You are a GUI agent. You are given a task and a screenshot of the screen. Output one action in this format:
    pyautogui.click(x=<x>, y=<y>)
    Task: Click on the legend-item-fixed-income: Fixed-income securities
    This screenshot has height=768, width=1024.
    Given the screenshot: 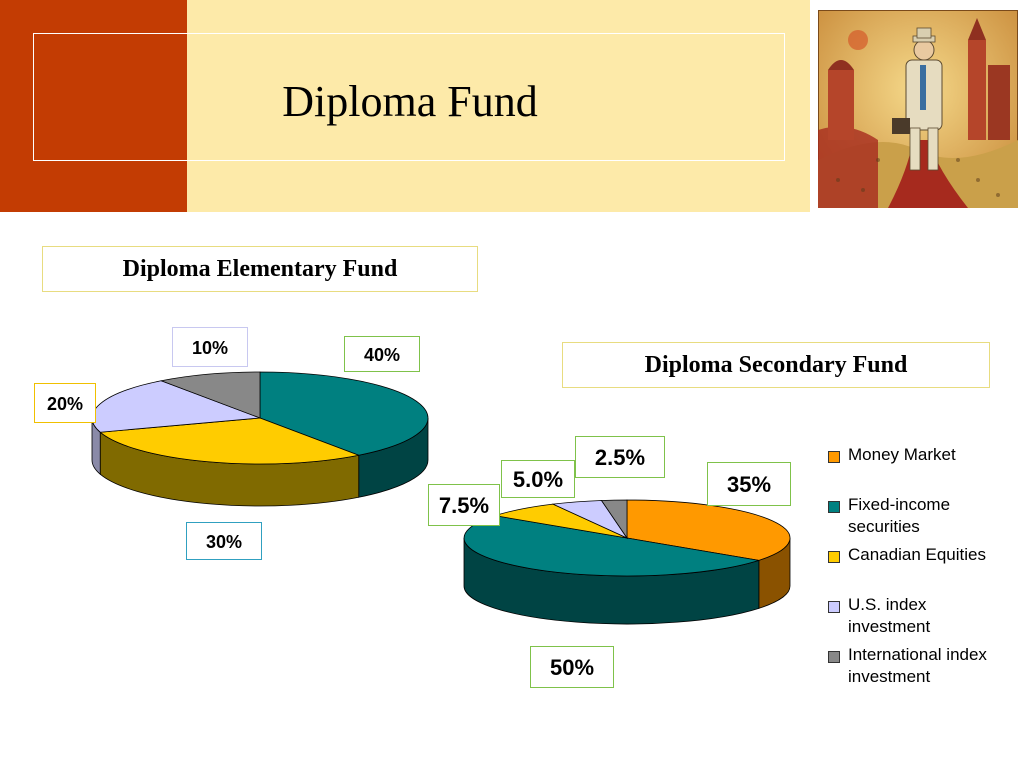 What is the action you would take?
    pyautogui.click(x=913, y=516)
    